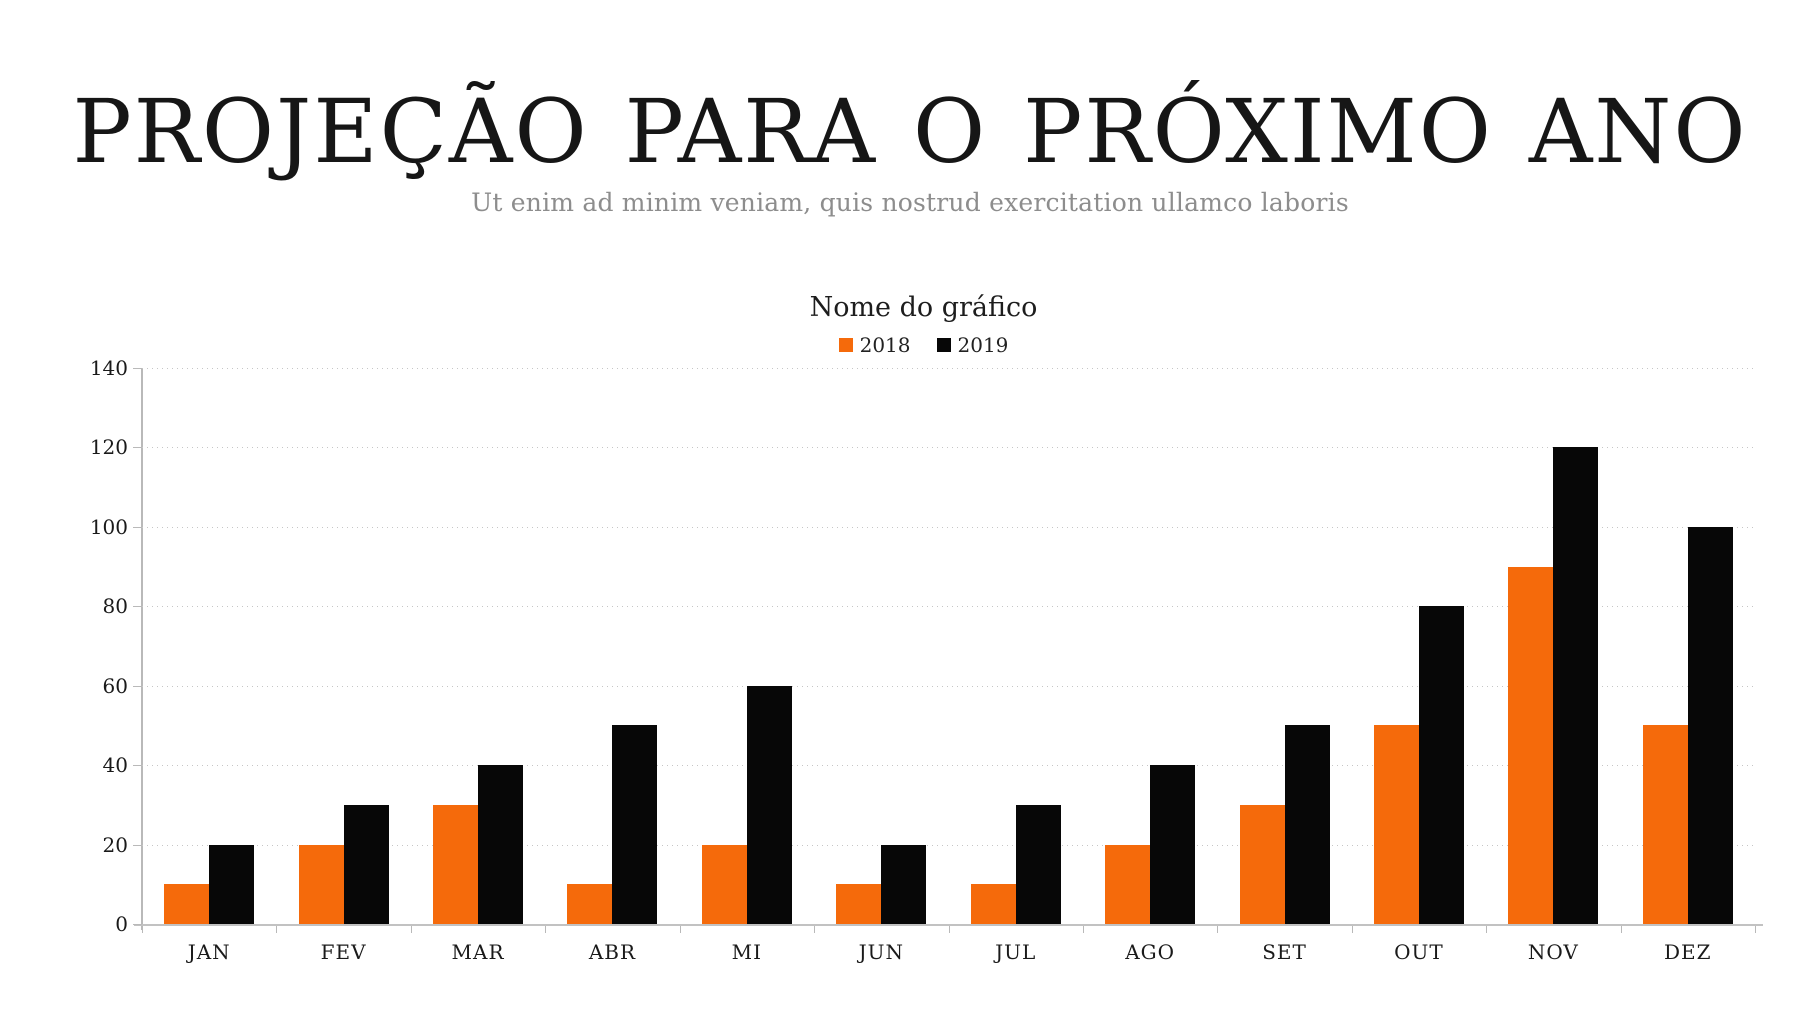  What do you see at coordinates (115, 765) in the screenshot?
I see `y-axis-label: 40` at bounding box center [115, 765].